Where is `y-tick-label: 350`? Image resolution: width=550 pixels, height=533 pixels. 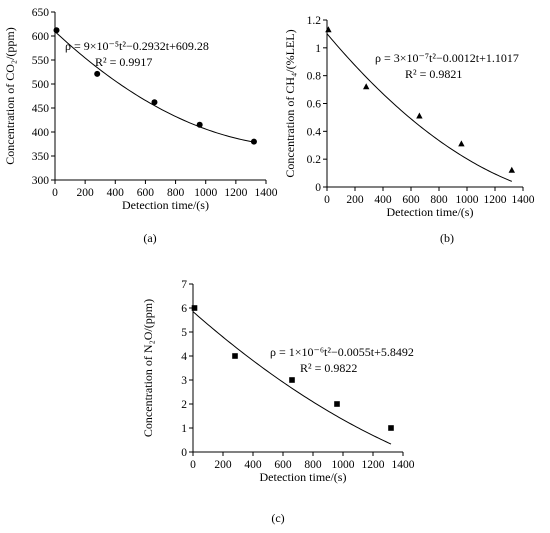
y-tick-label: 350 is located at coordinates (41, 157).